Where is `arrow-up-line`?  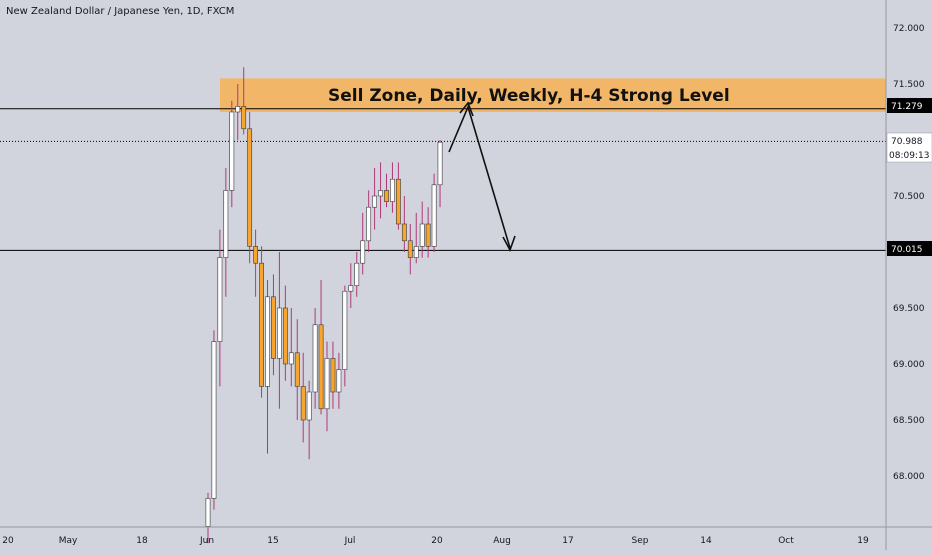 arrow-up-line is located at coordinates (479, 176).